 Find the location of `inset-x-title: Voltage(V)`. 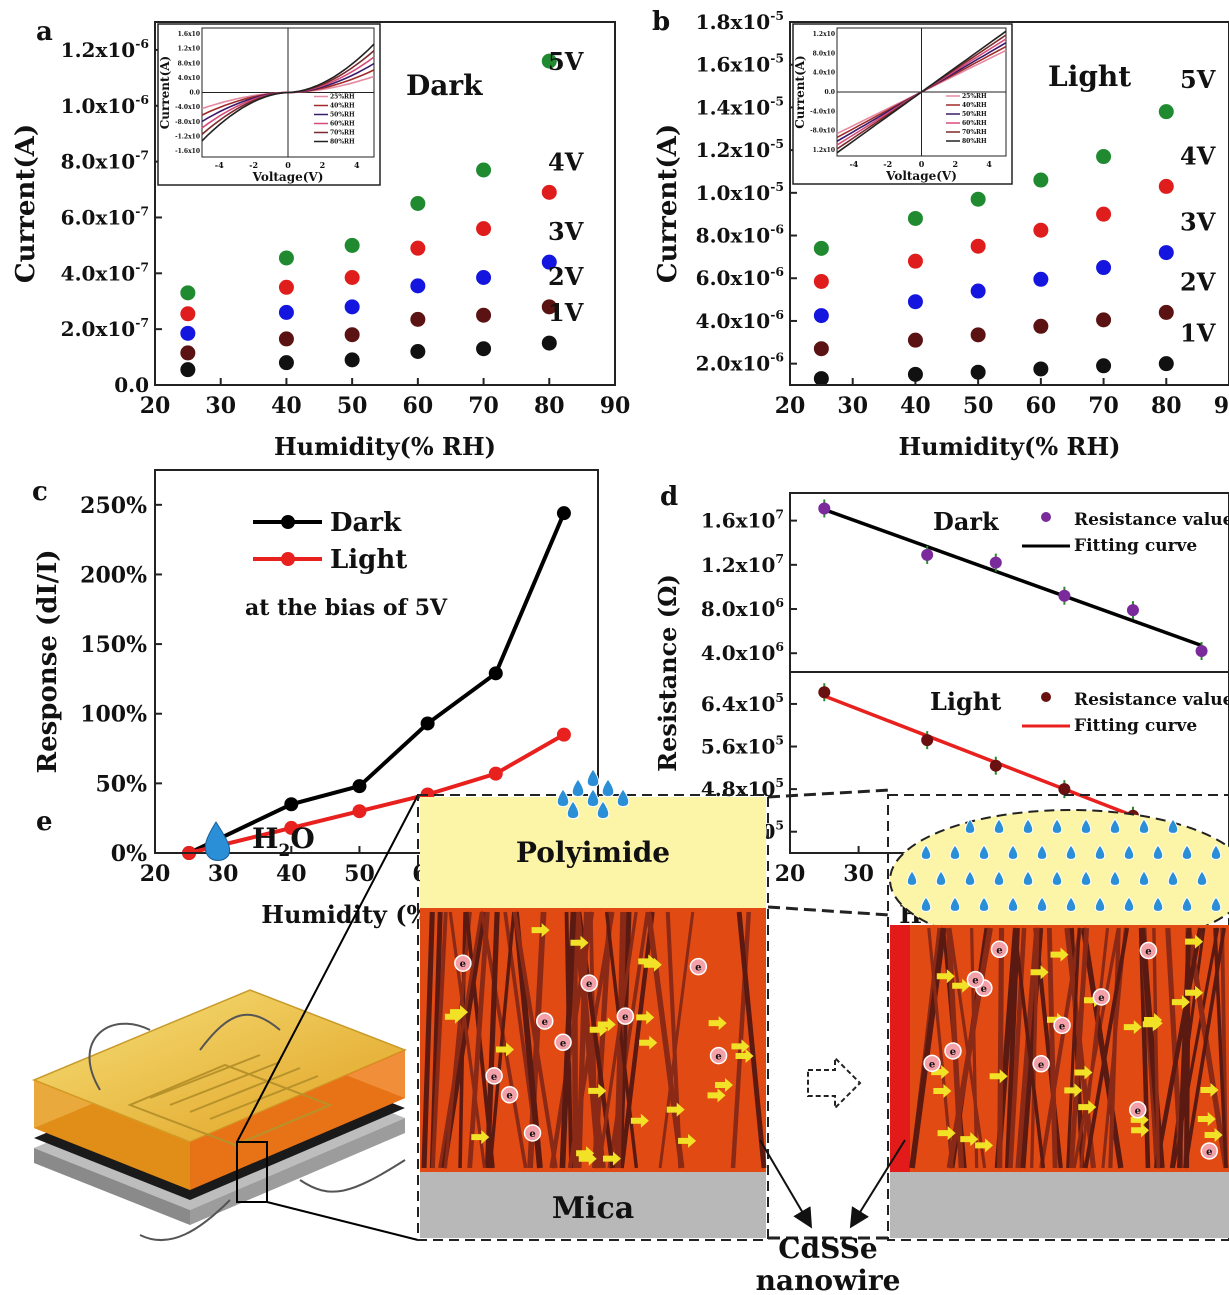

inset-x-title: Voltage(V) is located at coordinates (921, 176).